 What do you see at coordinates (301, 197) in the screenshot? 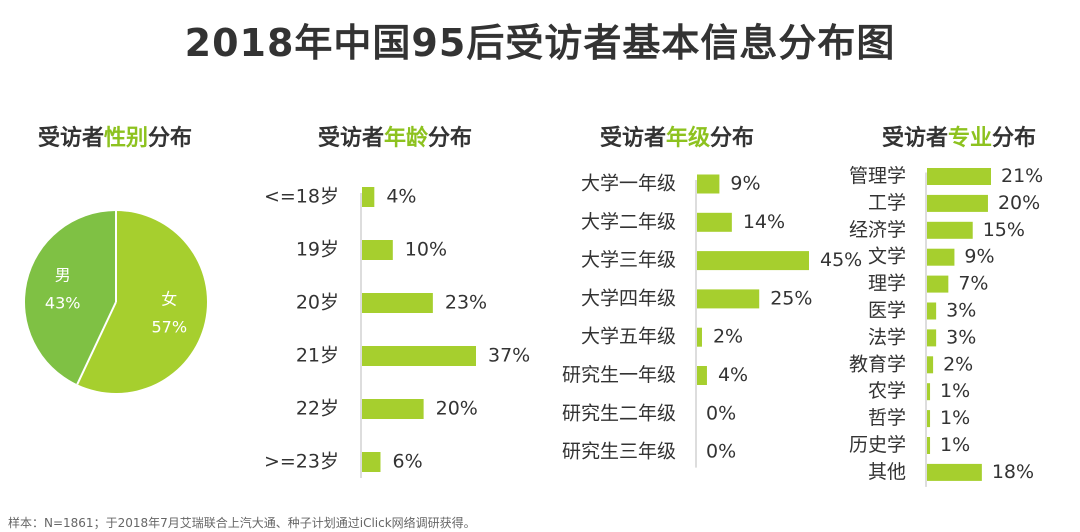
I see `age-category-label: <=18岁` at bounding box center [301, 197].